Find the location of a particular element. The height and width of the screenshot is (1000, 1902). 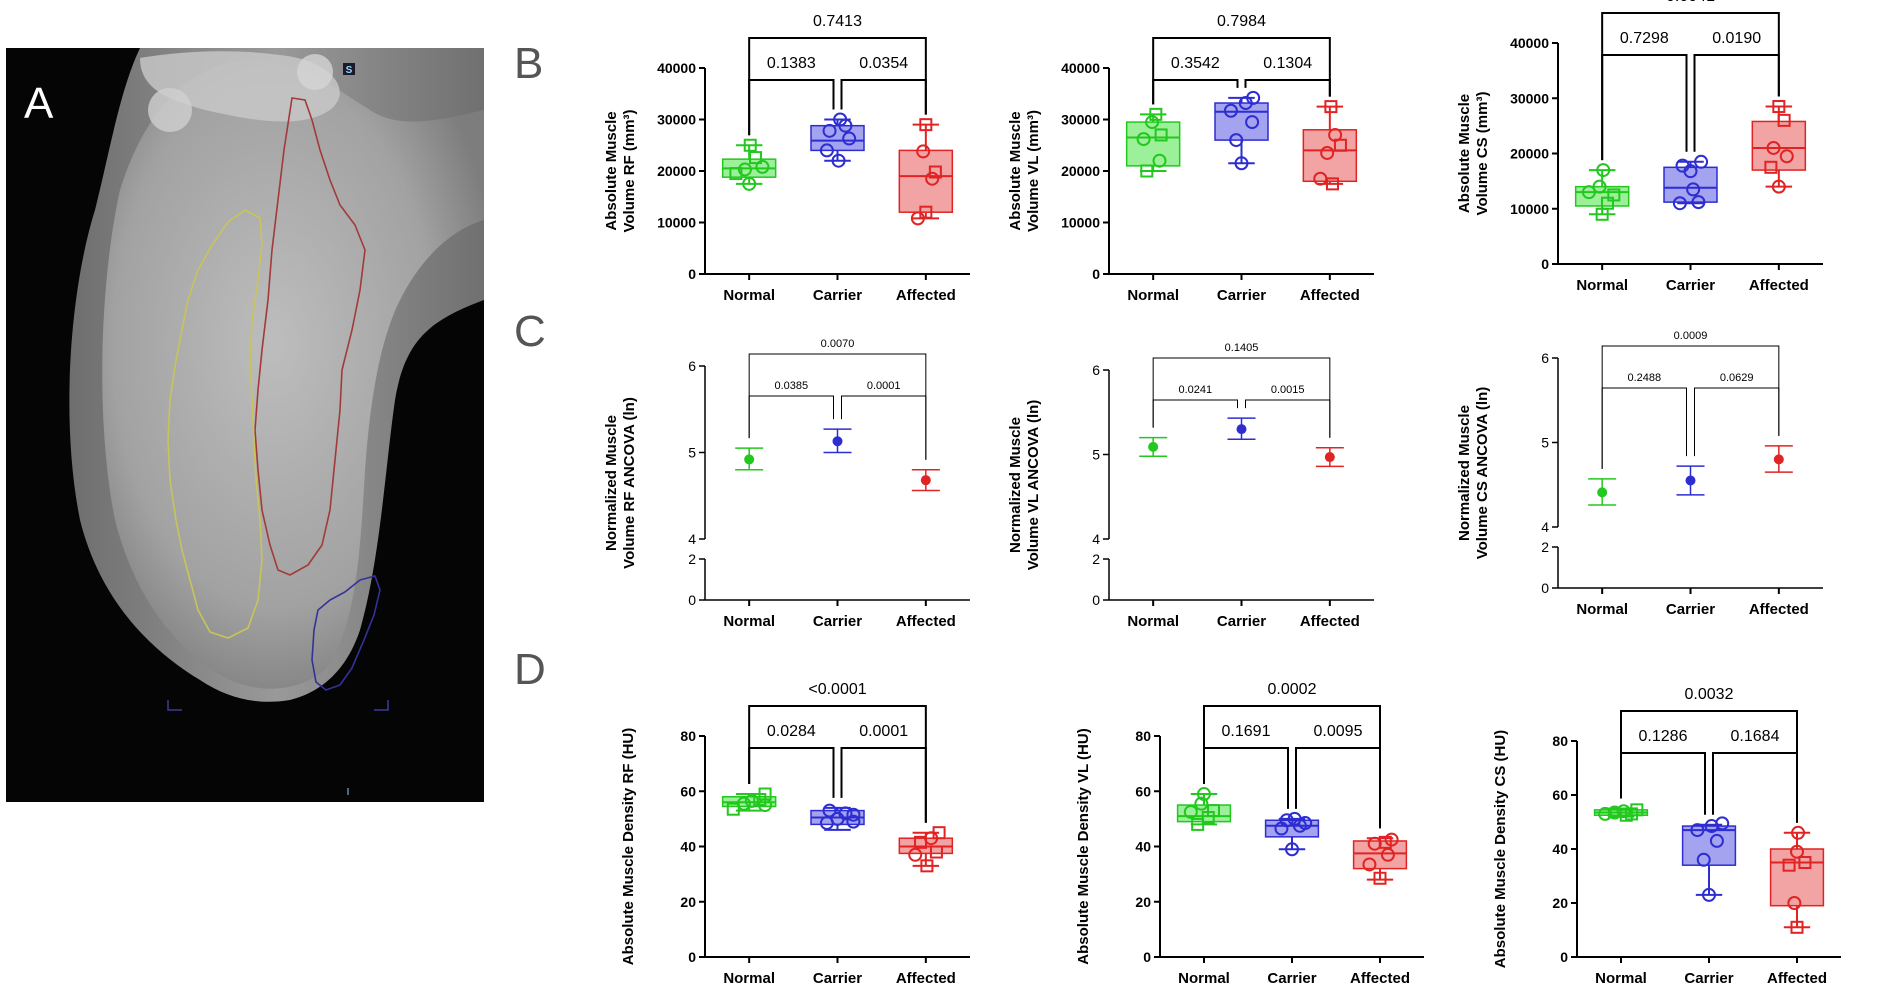

y-tick-label: 30000 is located at coordinates (1529, 98).